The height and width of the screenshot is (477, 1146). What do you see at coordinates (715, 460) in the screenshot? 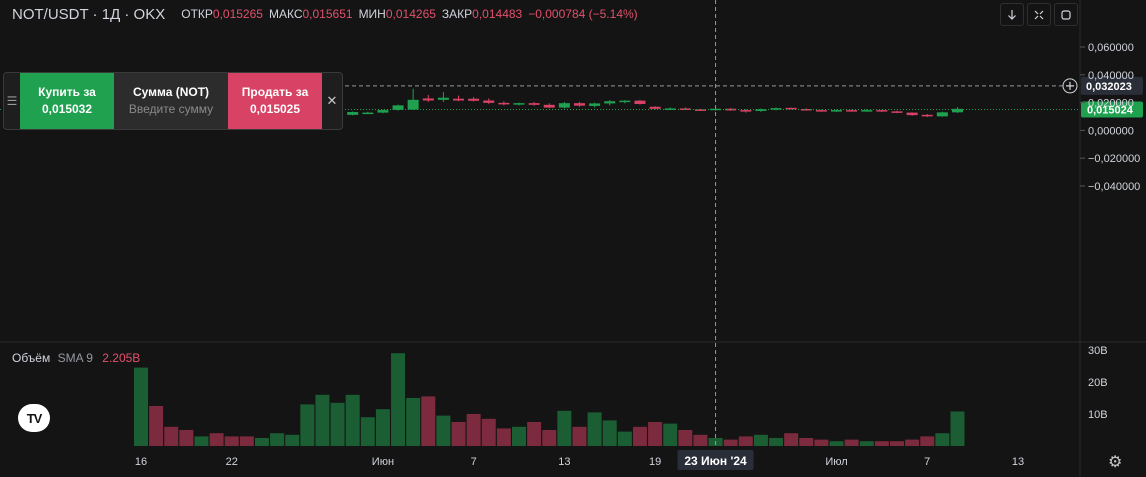
I see `date-badge` at bounding box center [715, 460].